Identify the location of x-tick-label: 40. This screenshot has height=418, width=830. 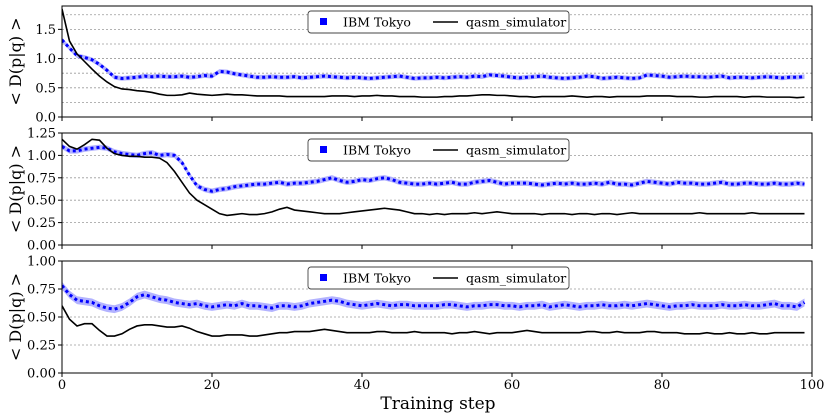
(362, 385).